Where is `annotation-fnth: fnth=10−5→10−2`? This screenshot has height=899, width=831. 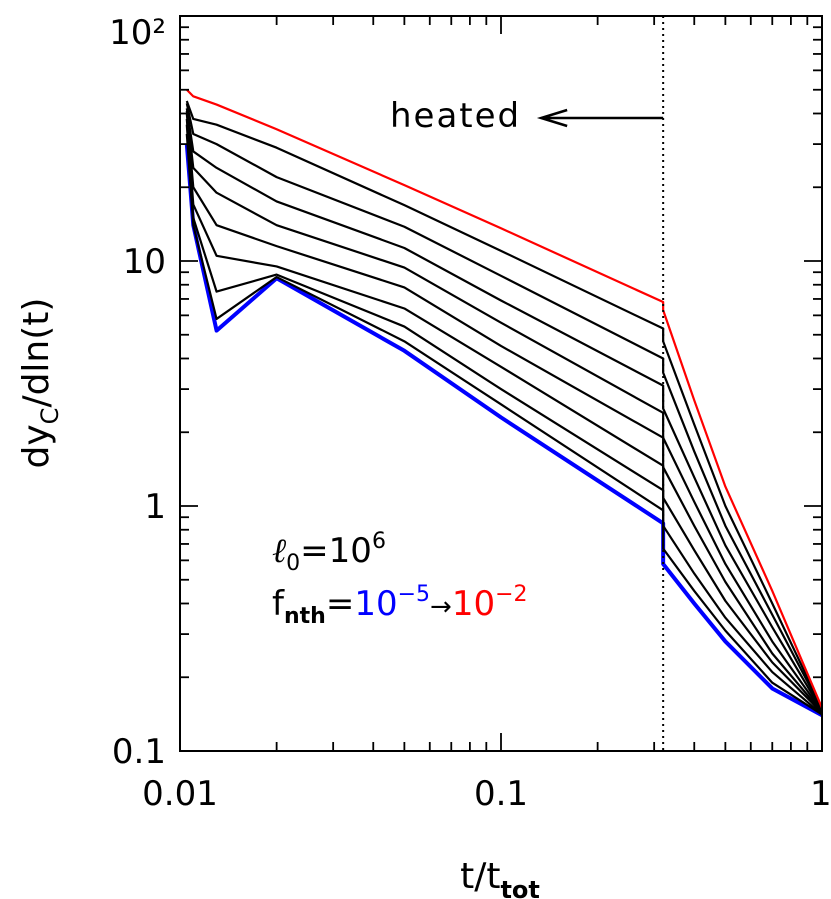
annotation-fnth: fnth=10−5→10−2 is located at coordinates (400, 605).